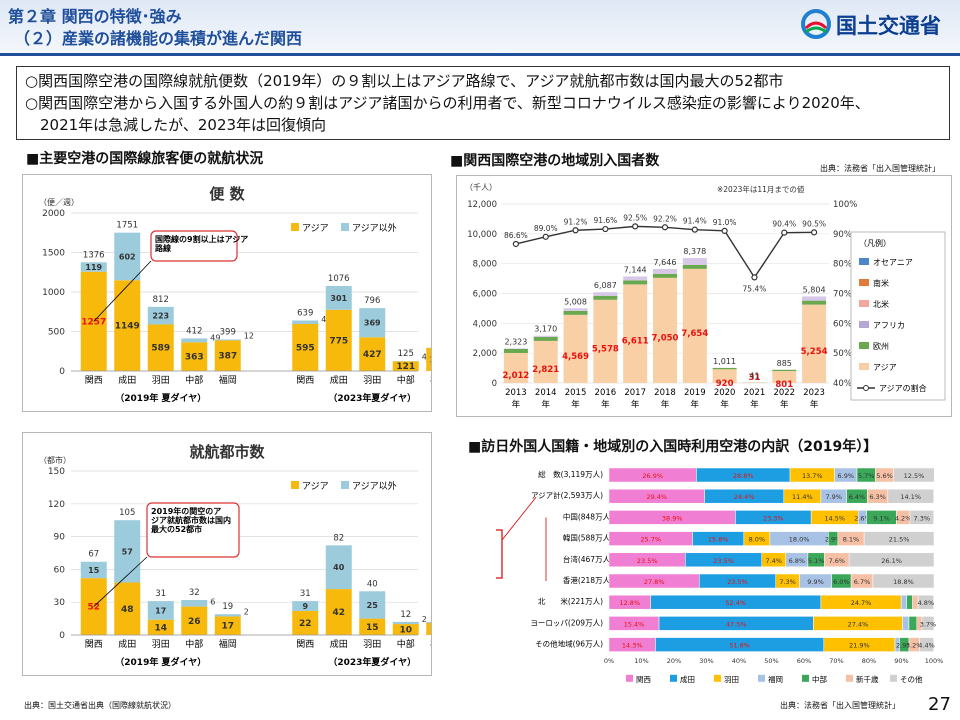 The height and width of the screenshot is (720, 960). What do you see at coordinates (903, 388) in the screenshot?
I see `legend-label: アジアの割合` at bounding box center [903, 388].